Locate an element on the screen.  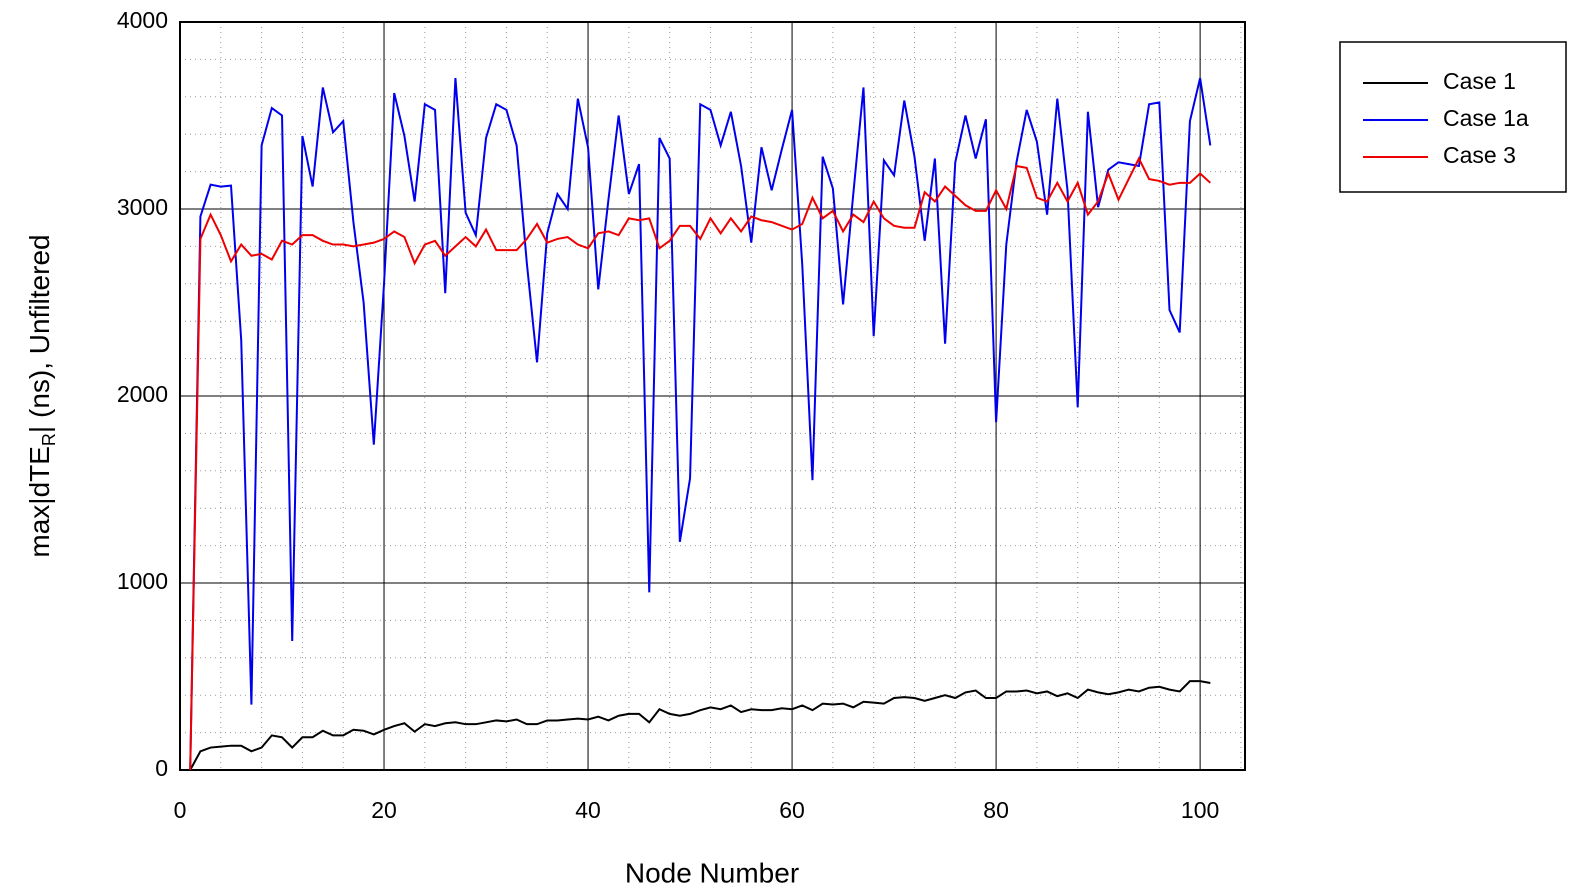
y-tick-label: 1000 is located at coordinates (142, 581).